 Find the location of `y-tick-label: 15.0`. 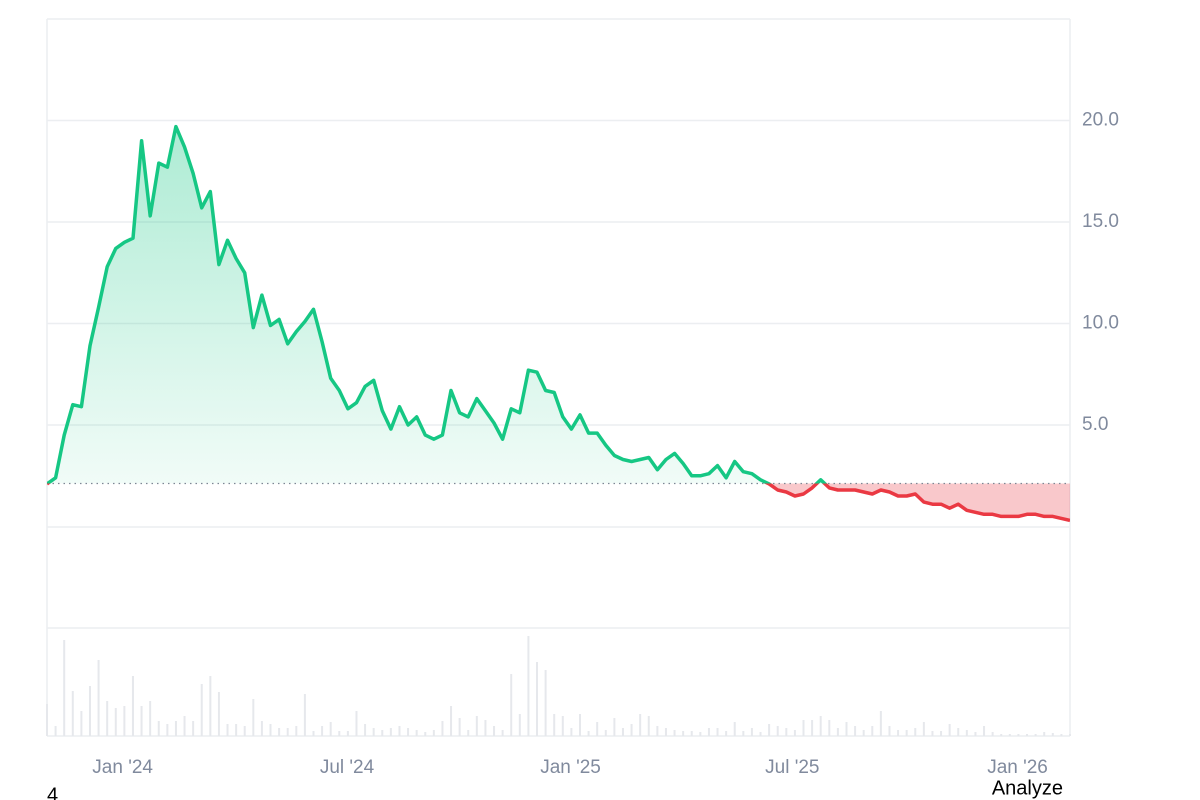

y-tick-label: 15.0 is located at coordinates (1100, 221).